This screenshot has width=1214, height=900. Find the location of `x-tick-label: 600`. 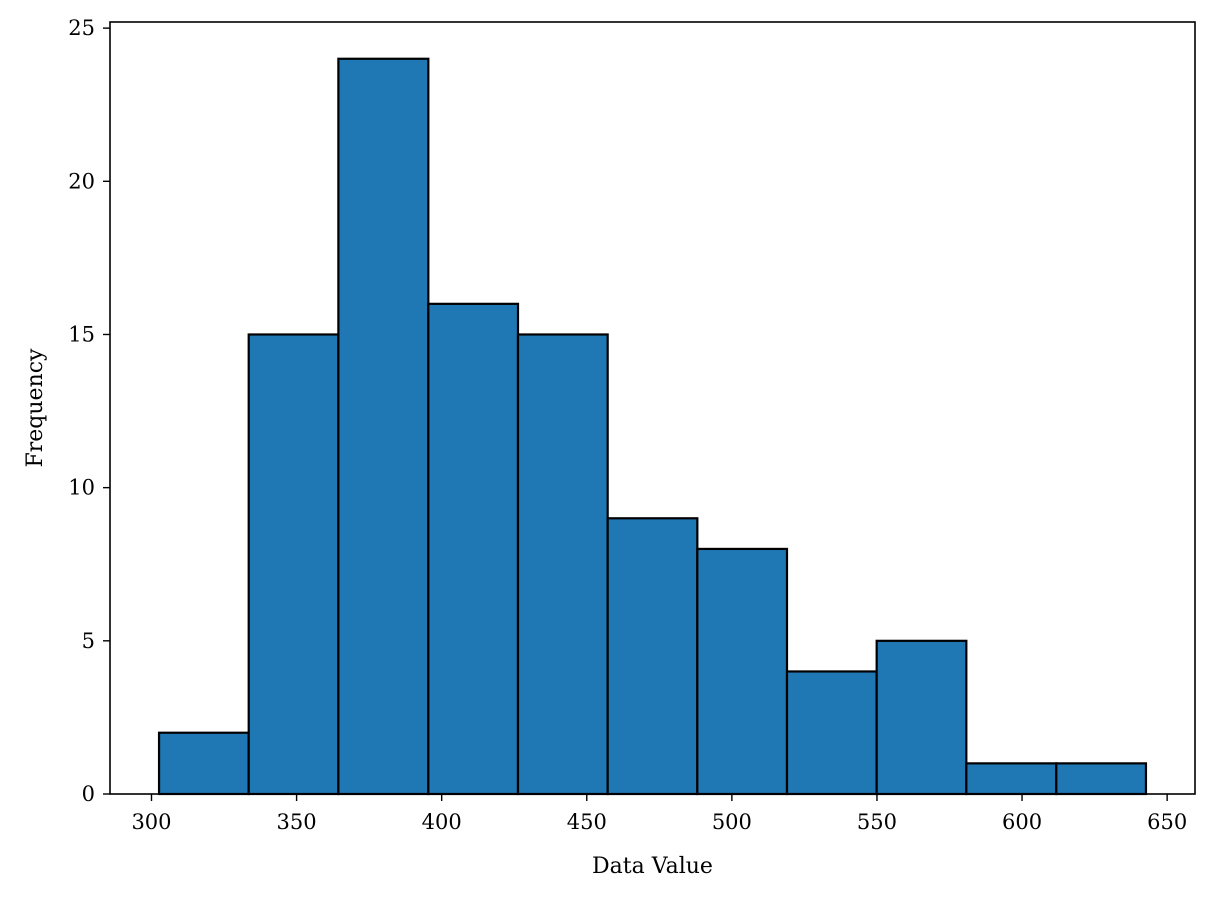

x-tick-label: 600 is located at coordinates (1022, 822).